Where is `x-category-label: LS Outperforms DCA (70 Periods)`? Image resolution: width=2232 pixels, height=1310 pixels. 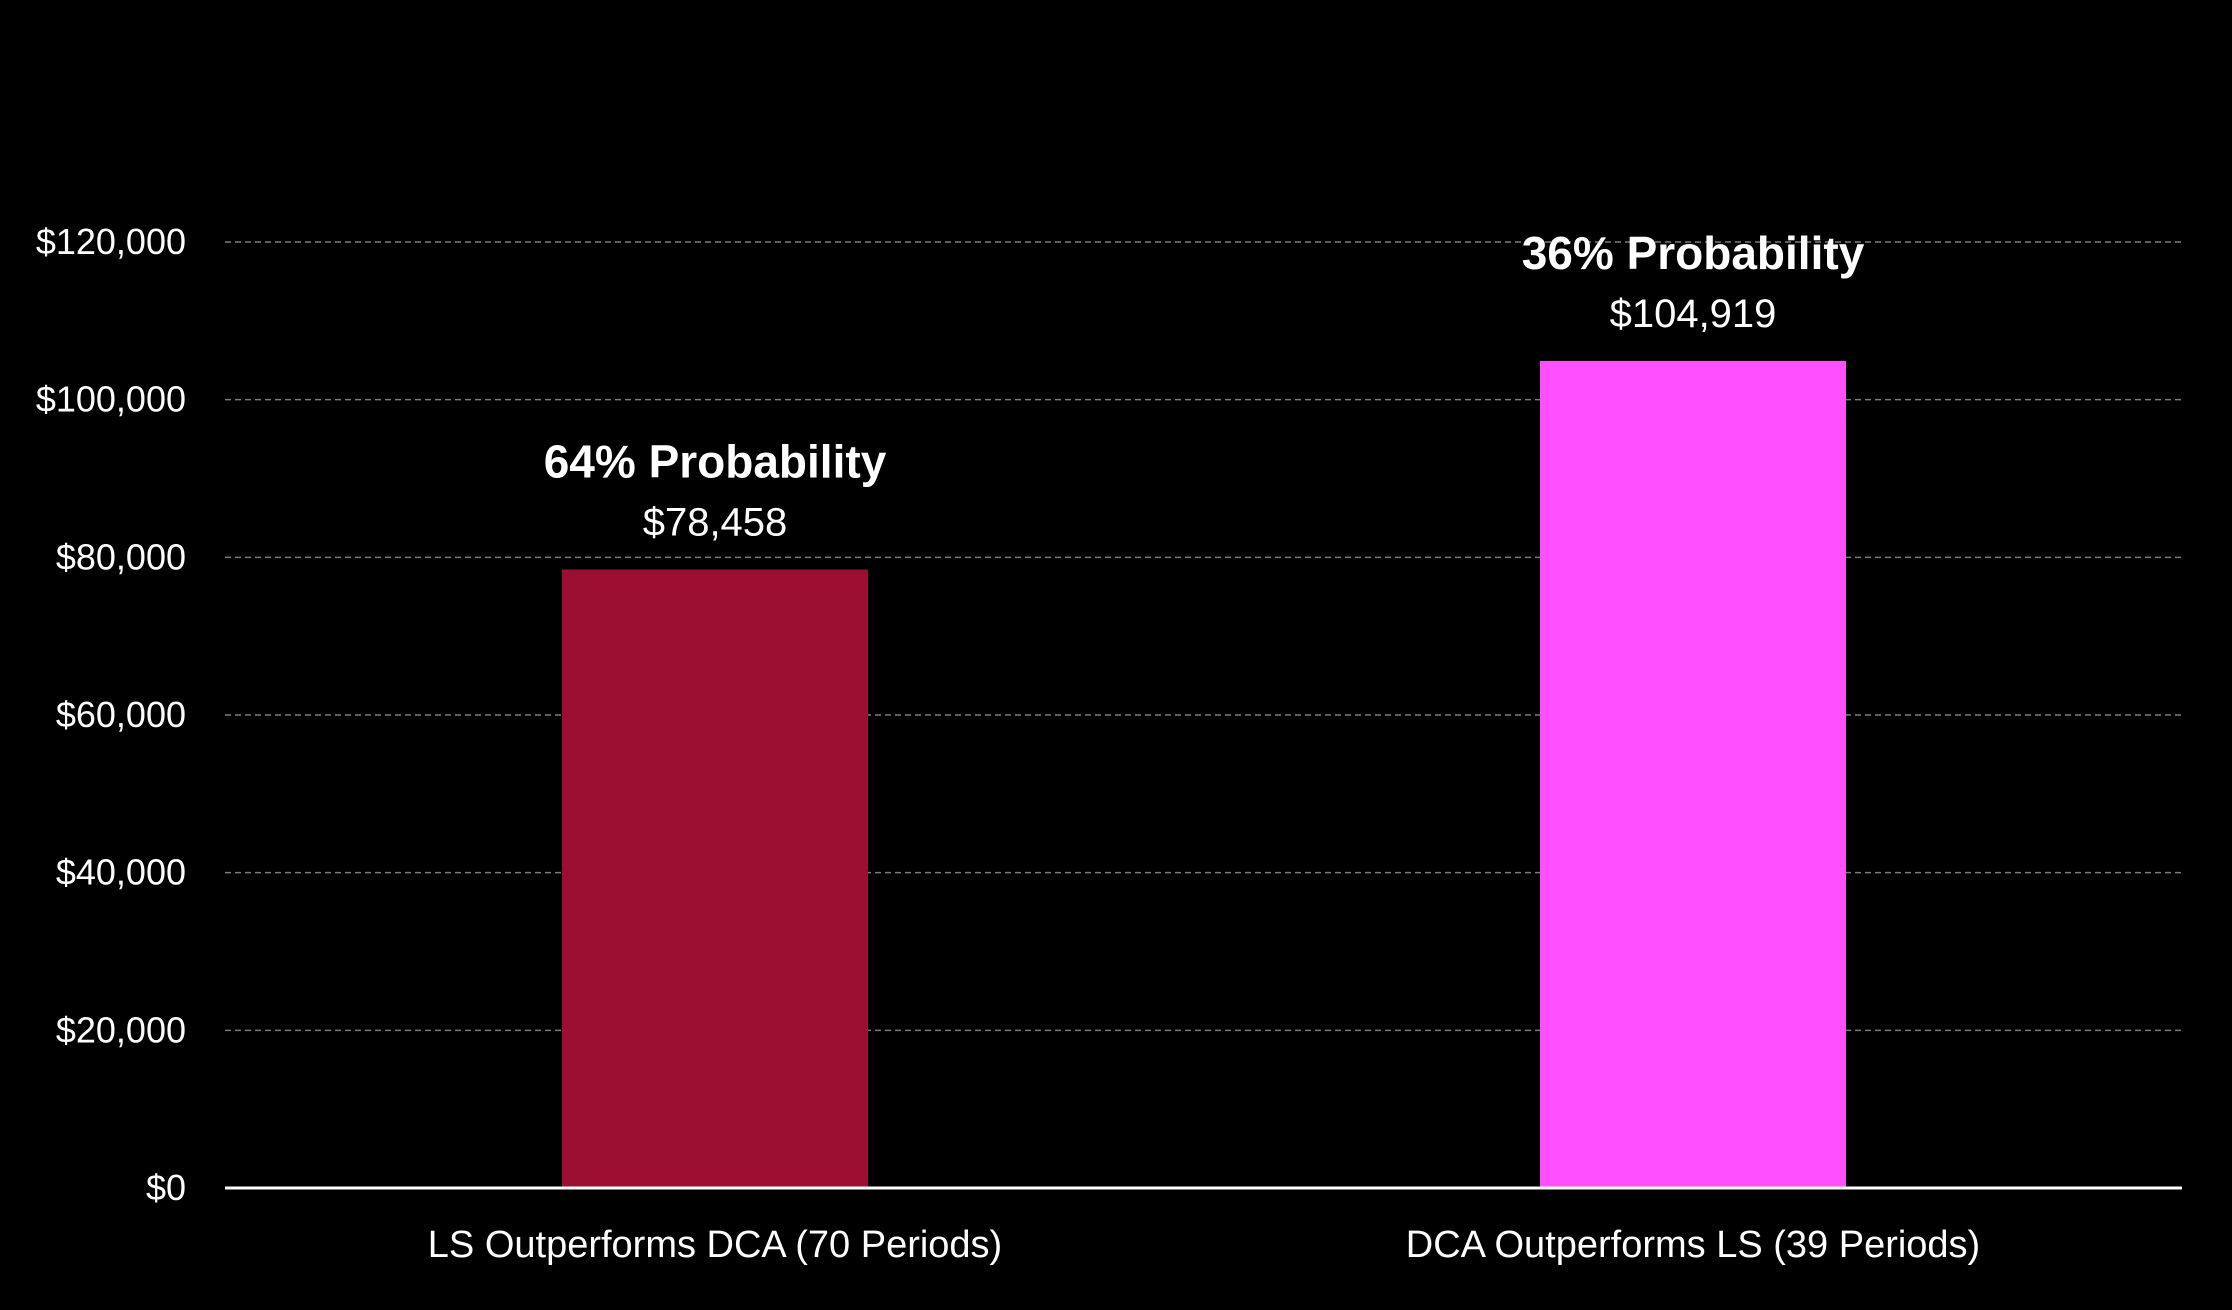
x-category-label: LS Outperforms DCA (70 Periods) is located at coordinates (715, 1245).